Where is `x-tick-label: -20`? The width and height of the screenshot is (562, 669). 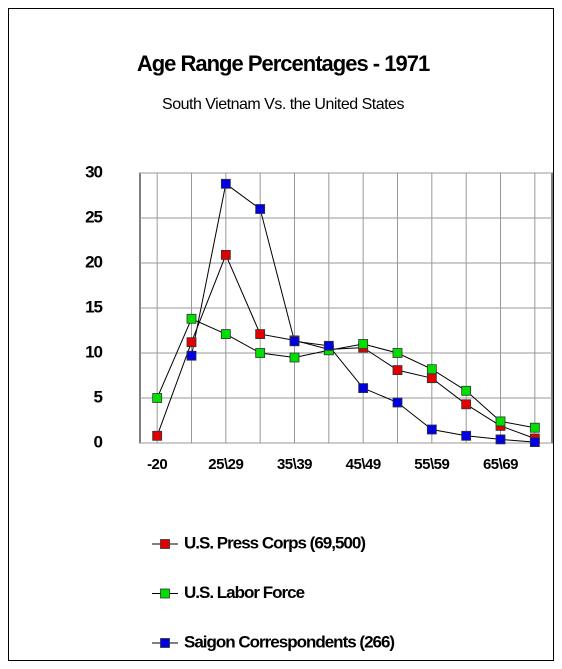 x-tick-label: -20 is located at coordinates (157, 464).